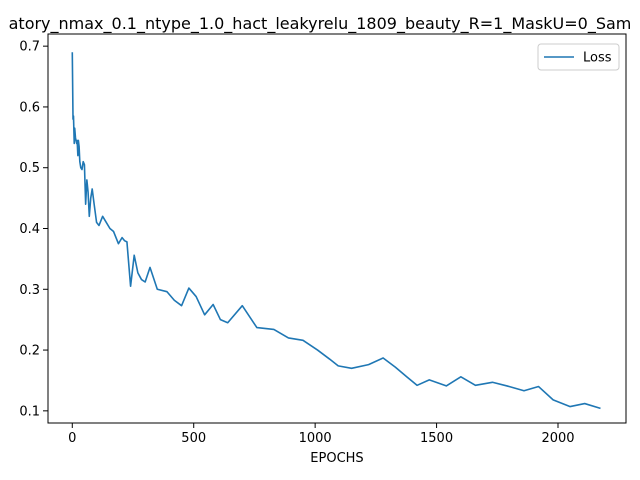  Describe the element at coordinates (436, 438) in the screenshot. I see `x-tick-label: 1500` at that location.